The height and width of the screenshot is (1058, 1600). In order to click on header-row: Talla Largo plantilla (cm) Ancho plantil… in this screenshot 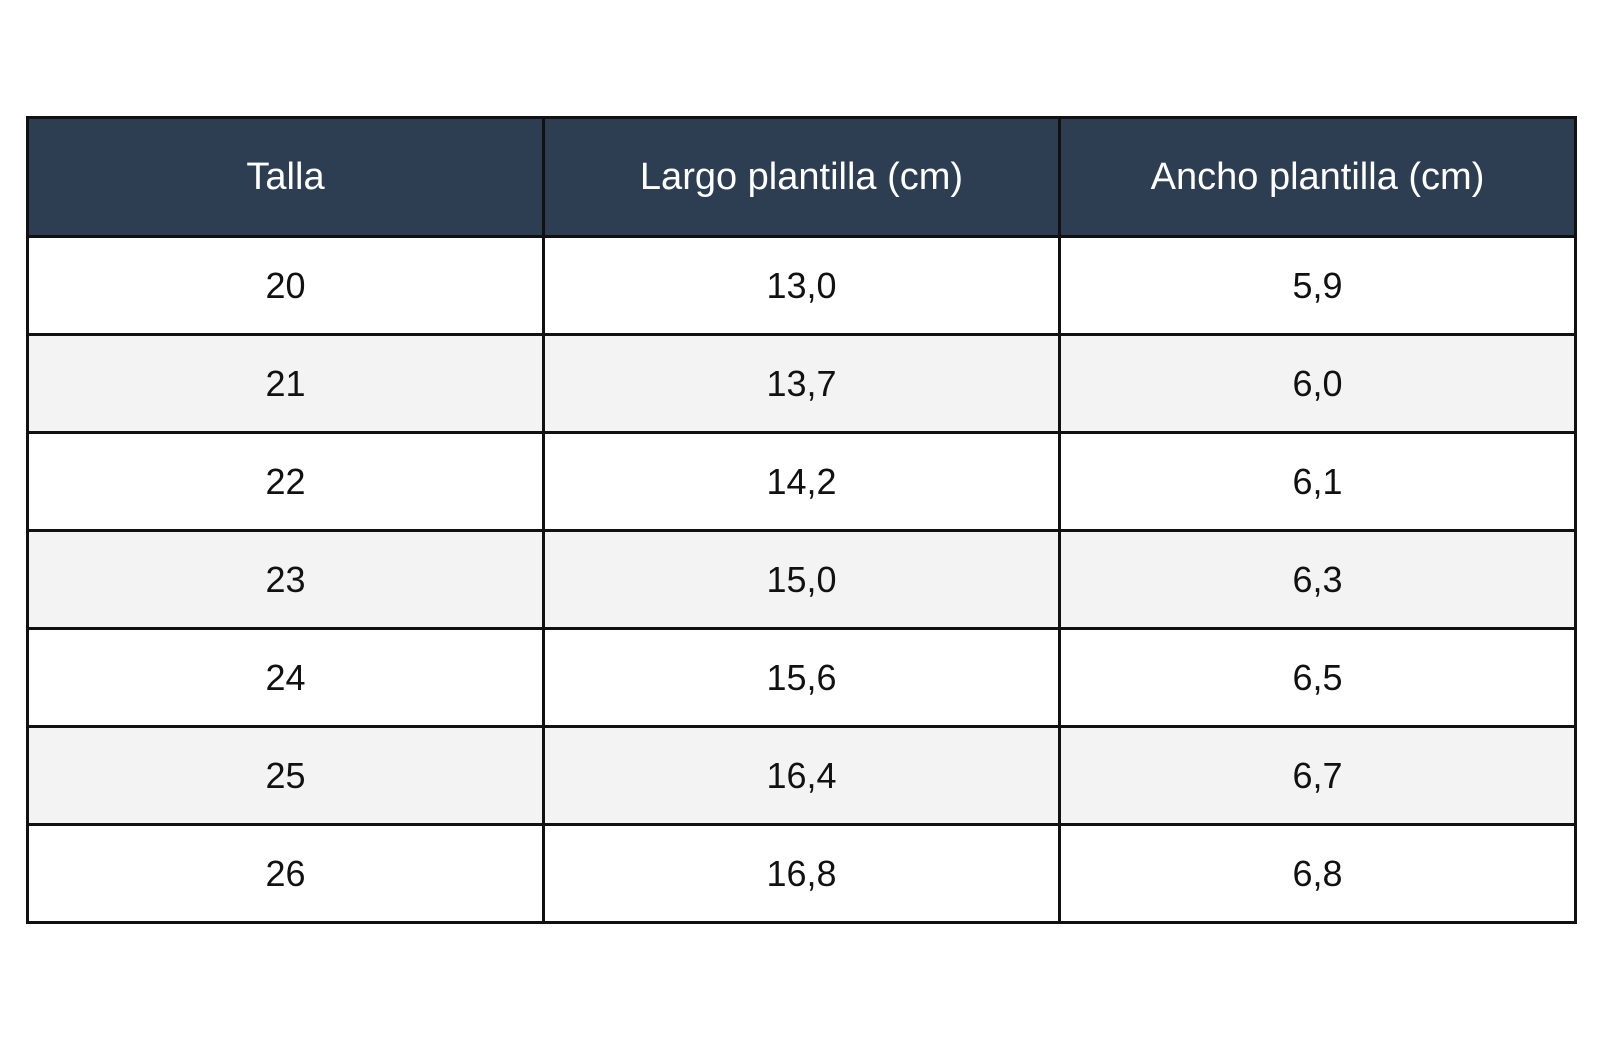, I will do `click(801, 177)`.